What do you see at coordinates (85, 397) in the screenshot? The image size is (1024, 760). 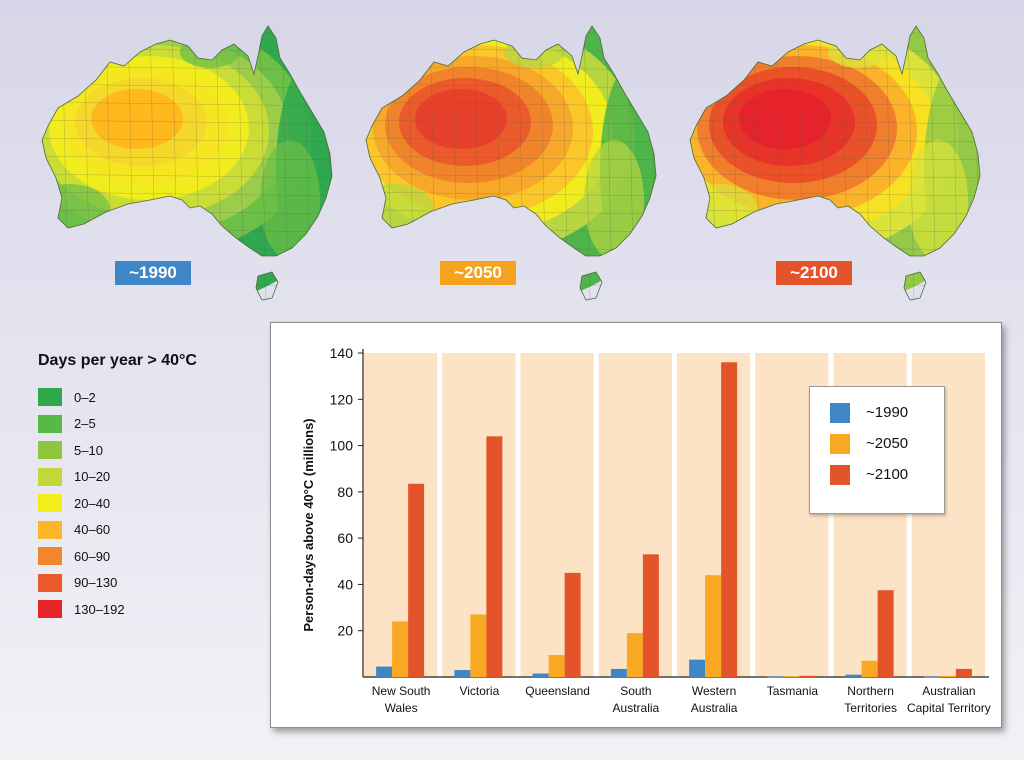 I see `legend-label: 0–2` at bounding box center [85, 397].